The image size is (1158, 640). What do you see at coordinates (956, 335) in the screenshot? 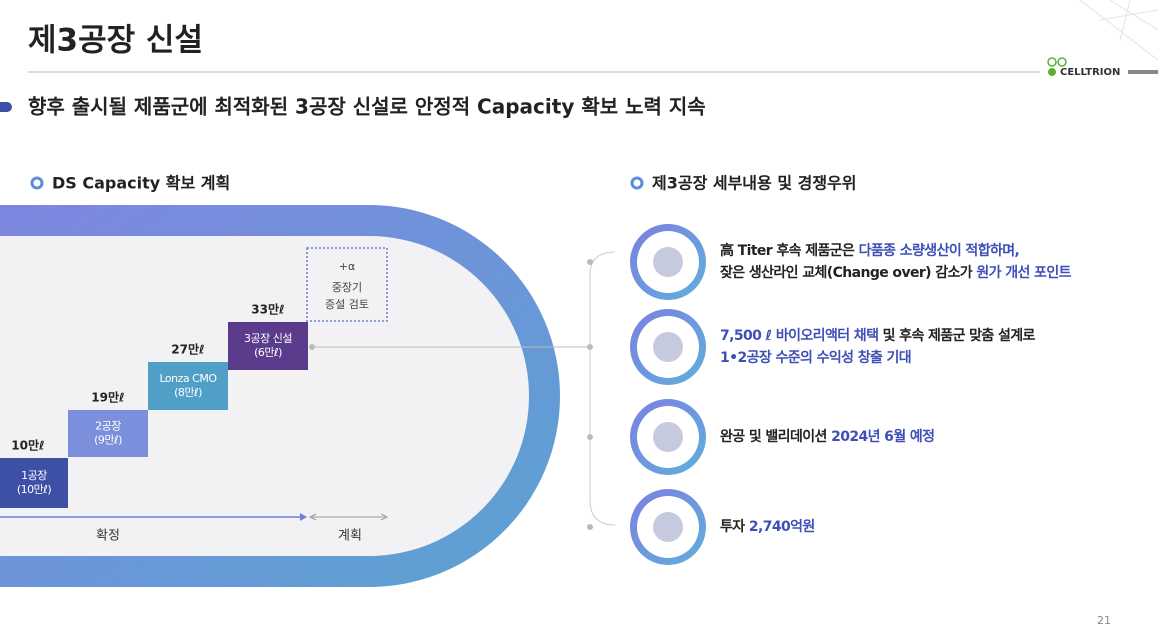
I see `item-text: 및 후속 제품군 맞춤 설계로` at bounding box center [956, 335].